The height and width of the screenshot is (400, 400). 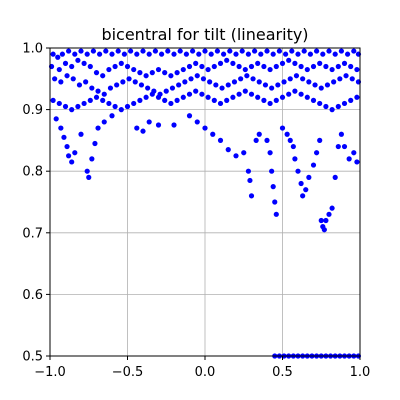 What do you see at coordinates (32, 295) in the screenshot?
I see `y-tick-label: 0.6` at bounding box center [32, 295].